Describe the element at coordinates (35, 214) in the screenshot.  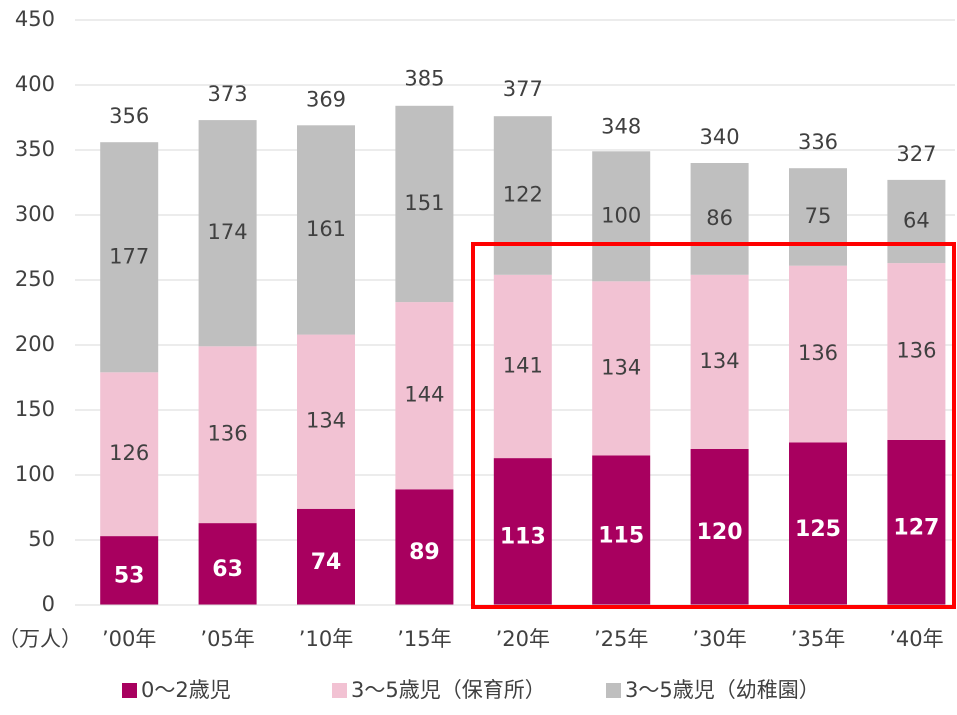
I see `y-tick-label: 300` at that location.